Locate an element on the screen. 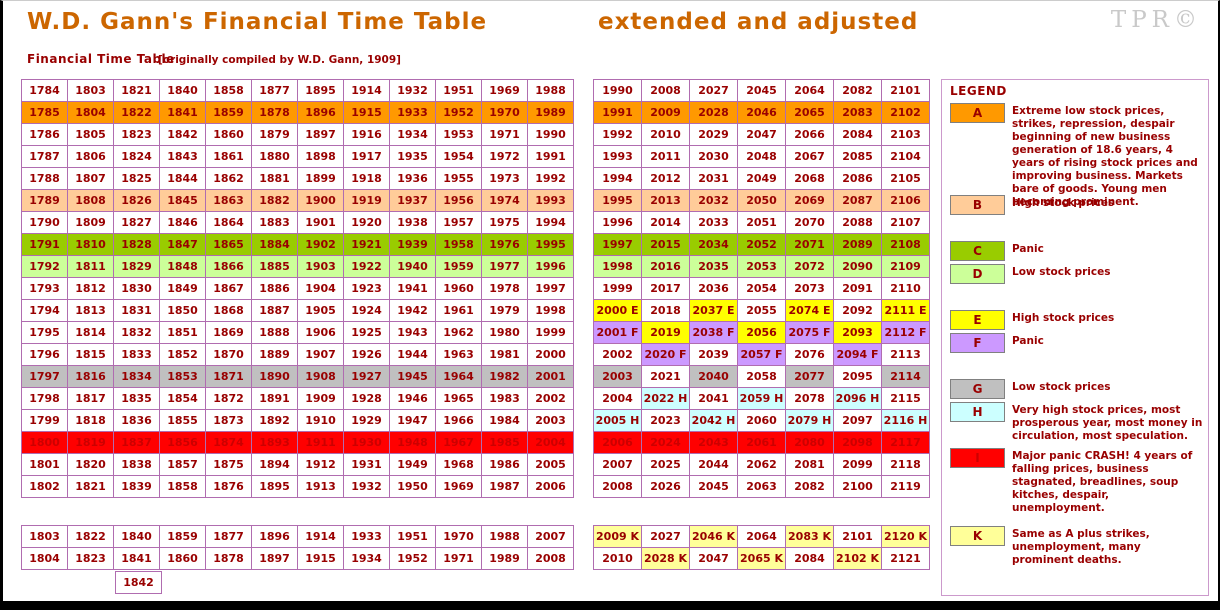 The image size is (1220, 610). year-row: 1842 is located at coordinates (138, 582).